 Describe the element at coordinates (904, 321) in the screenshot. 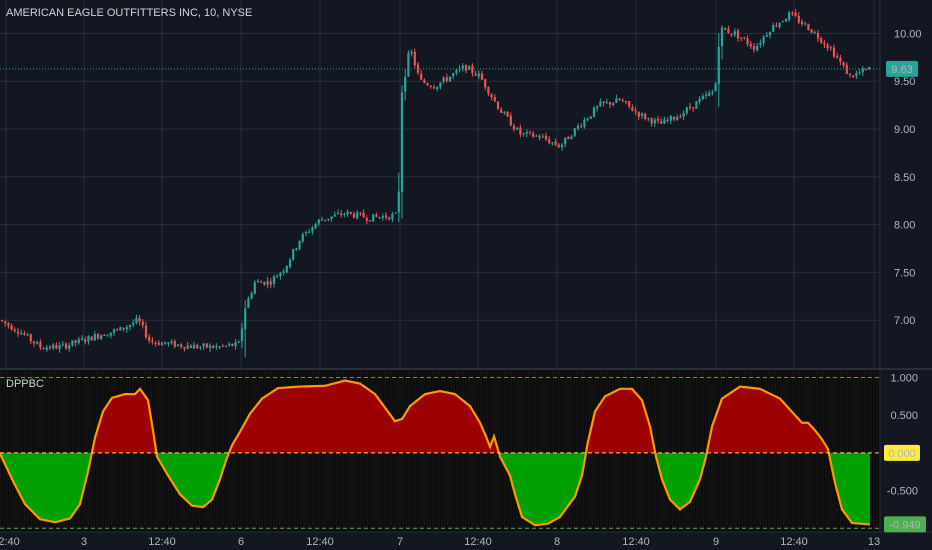

I see `price-tick-label: 7.00` at that location.